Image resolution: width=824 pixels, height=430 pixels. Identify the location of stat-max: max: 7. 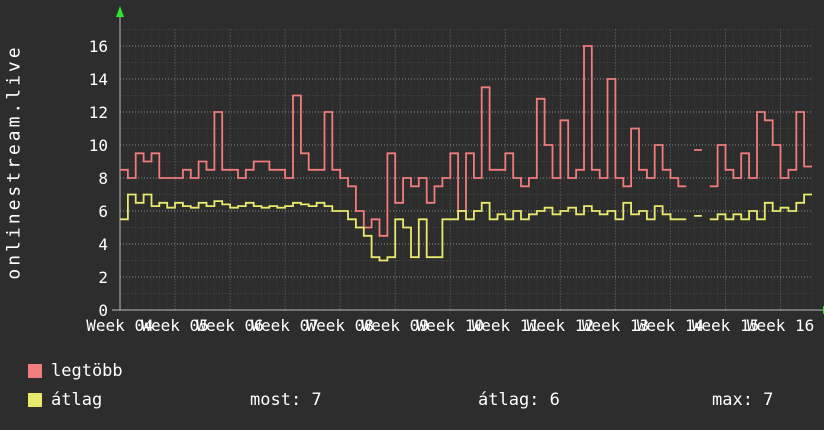
(743, 400).